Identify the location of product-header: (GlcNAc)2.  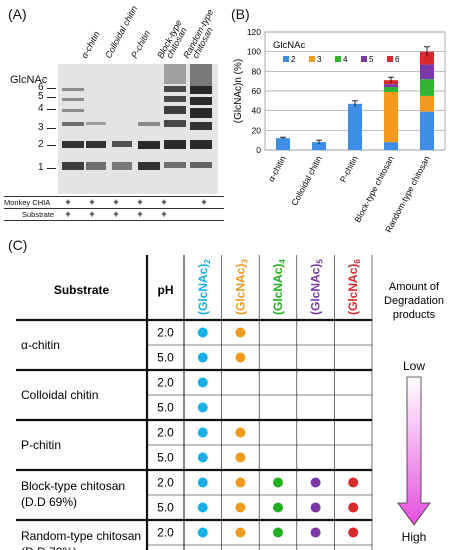
(204, 287).